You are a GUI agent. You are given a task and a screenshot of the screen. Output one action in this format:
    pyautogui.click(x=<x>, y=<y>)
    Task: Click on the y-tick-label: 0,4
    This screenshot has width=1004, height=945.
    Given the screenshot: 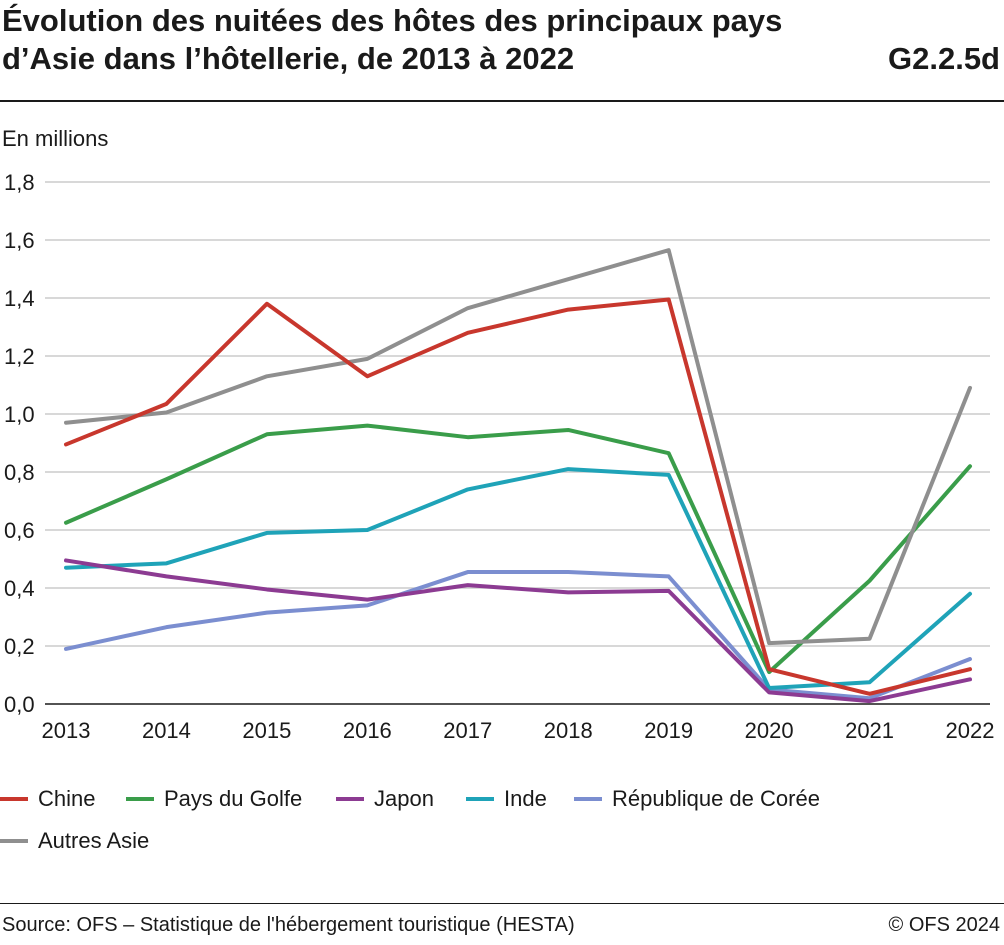 What is the action you would take?
    pyautogui.click(x=19, y=588)
    